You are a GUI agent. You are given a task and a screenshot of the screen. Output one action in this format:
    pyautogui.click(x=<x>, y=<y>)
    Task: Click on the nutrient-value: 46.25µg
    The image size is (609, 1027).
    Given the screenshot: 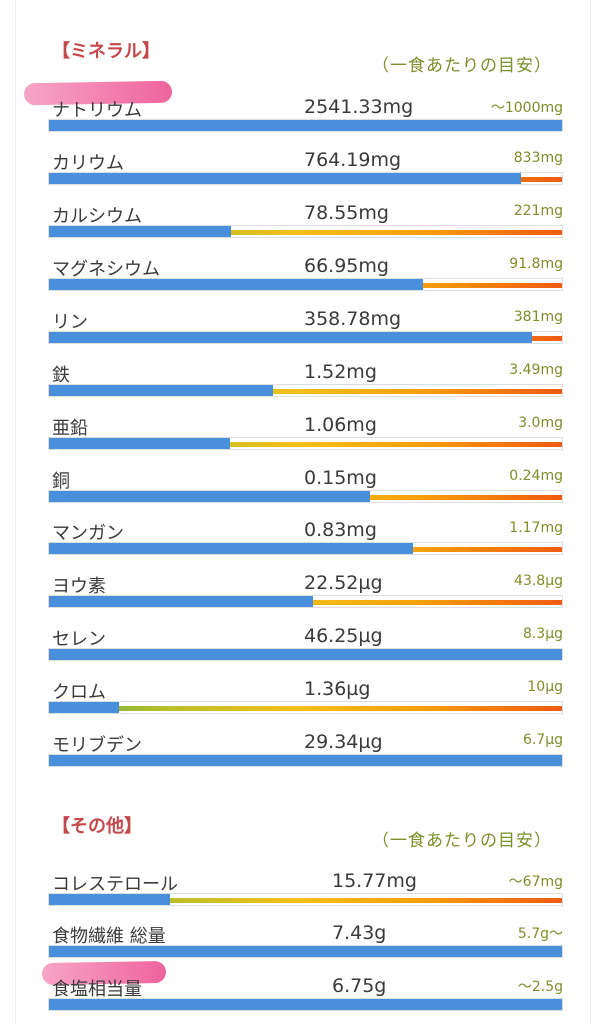 What is the action you would take?
    pyautogui.click(x=343, y=636)
    